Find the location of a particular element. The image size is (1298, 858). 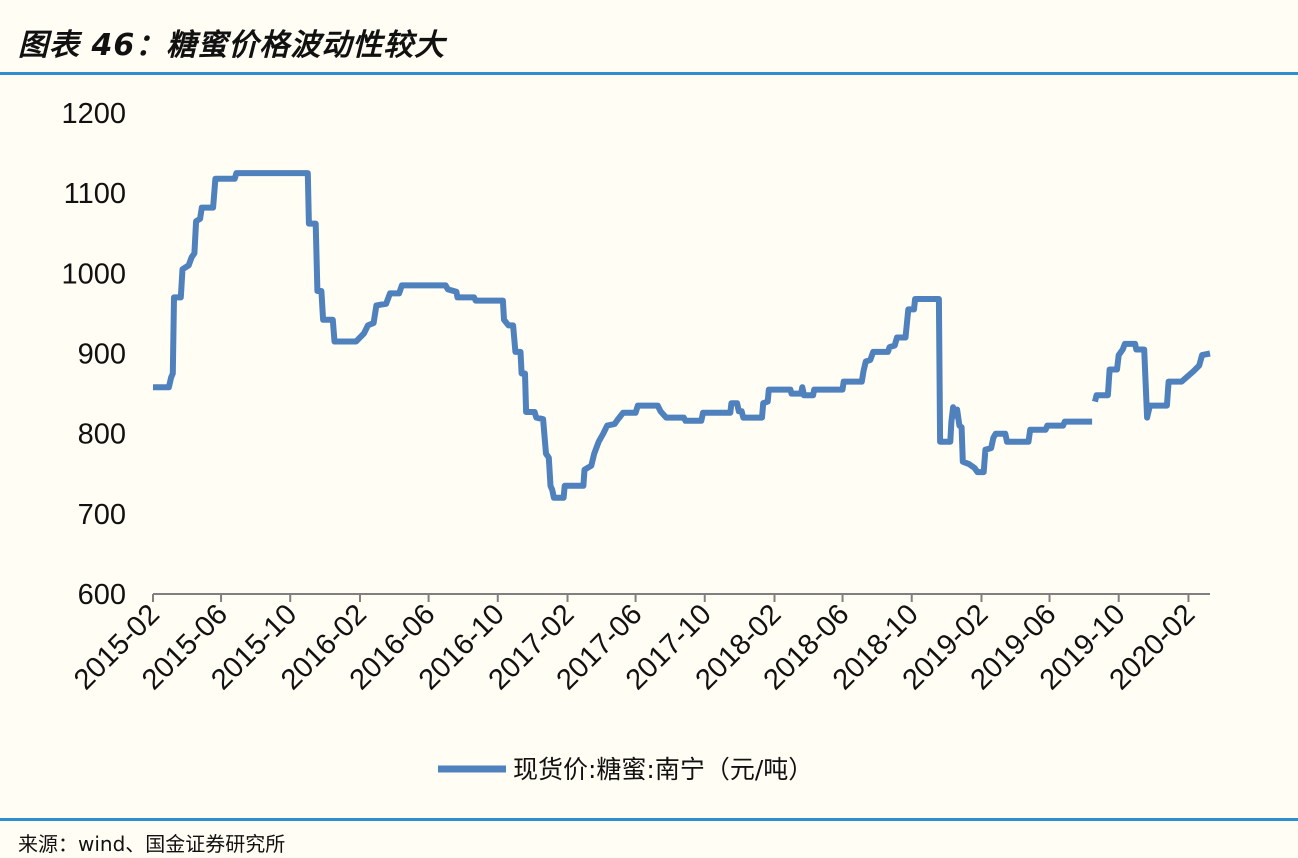

y-tick-label: 600 is located at coordinates (102, 595).